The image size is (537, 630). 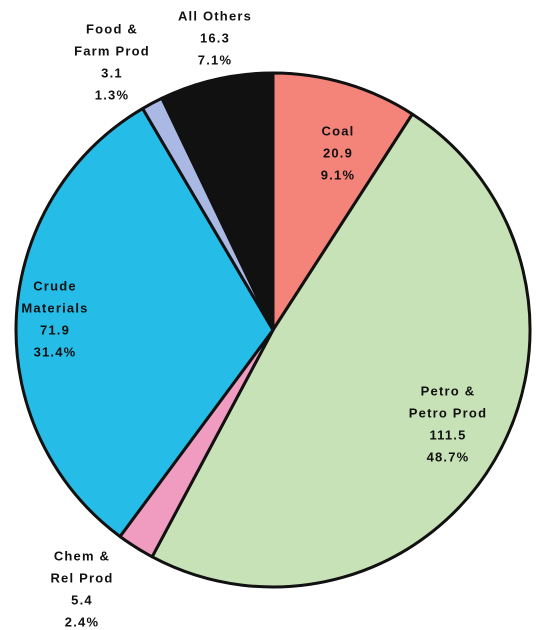 I want to click on slice-label: 9.1%, so click(x=338, y=174).